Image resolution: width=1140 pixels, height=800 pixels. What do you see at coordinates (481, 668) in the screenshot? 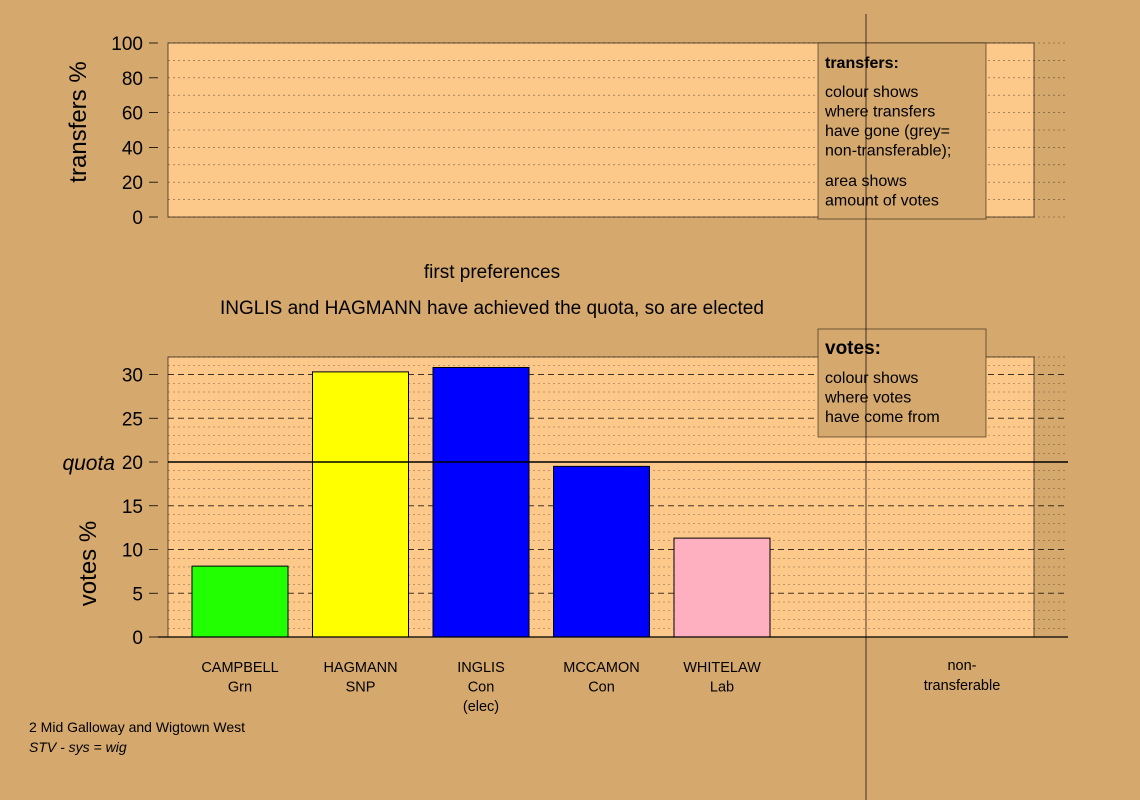
I see `candidate-label-inglis: INGLIS` at bounding box center [481, 668].